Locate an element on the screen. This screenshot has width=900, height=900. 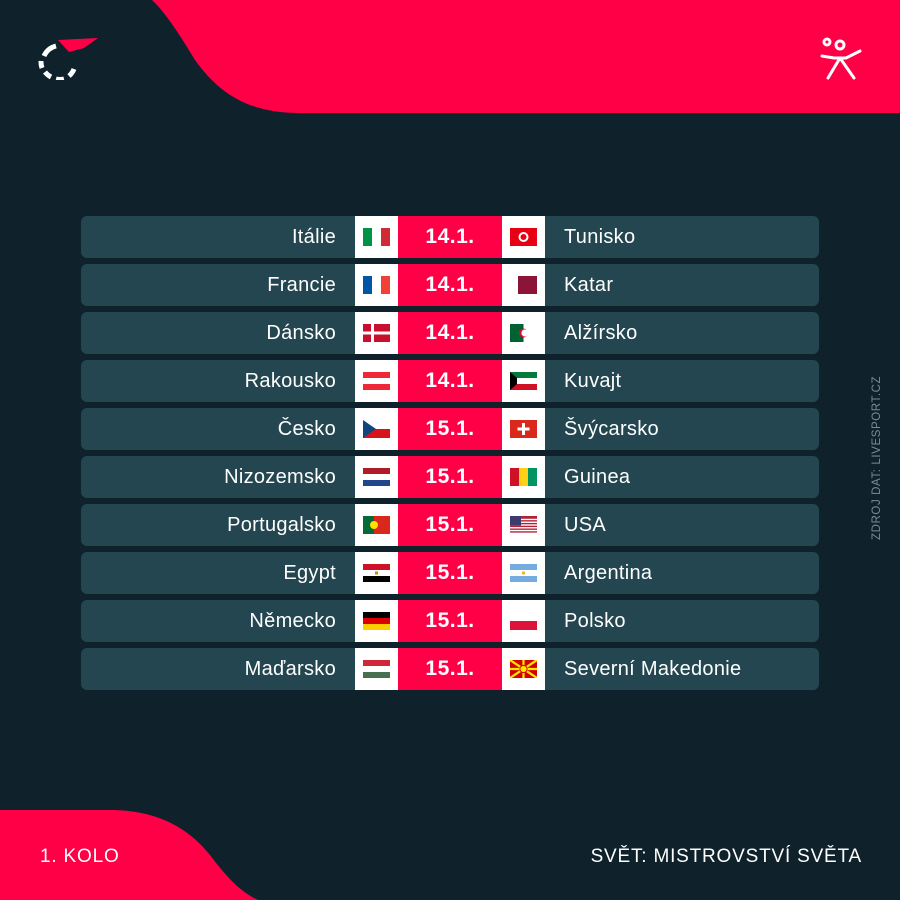
home-team: Dánsko is located at coordinates (301, 333).